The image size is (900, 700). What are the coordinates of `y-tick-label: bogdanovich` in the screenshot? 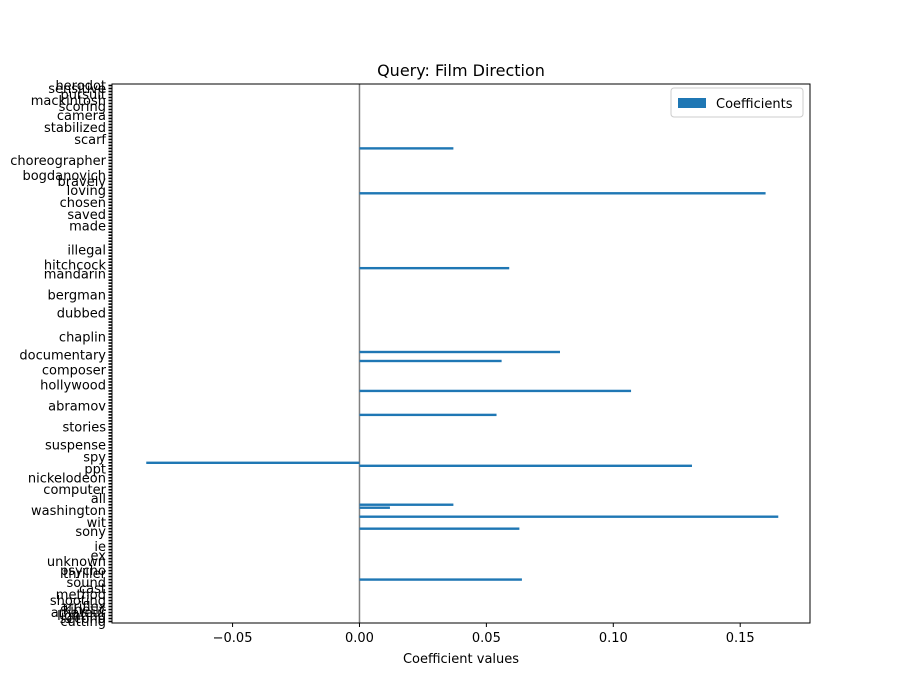 It's located at (64, 176).